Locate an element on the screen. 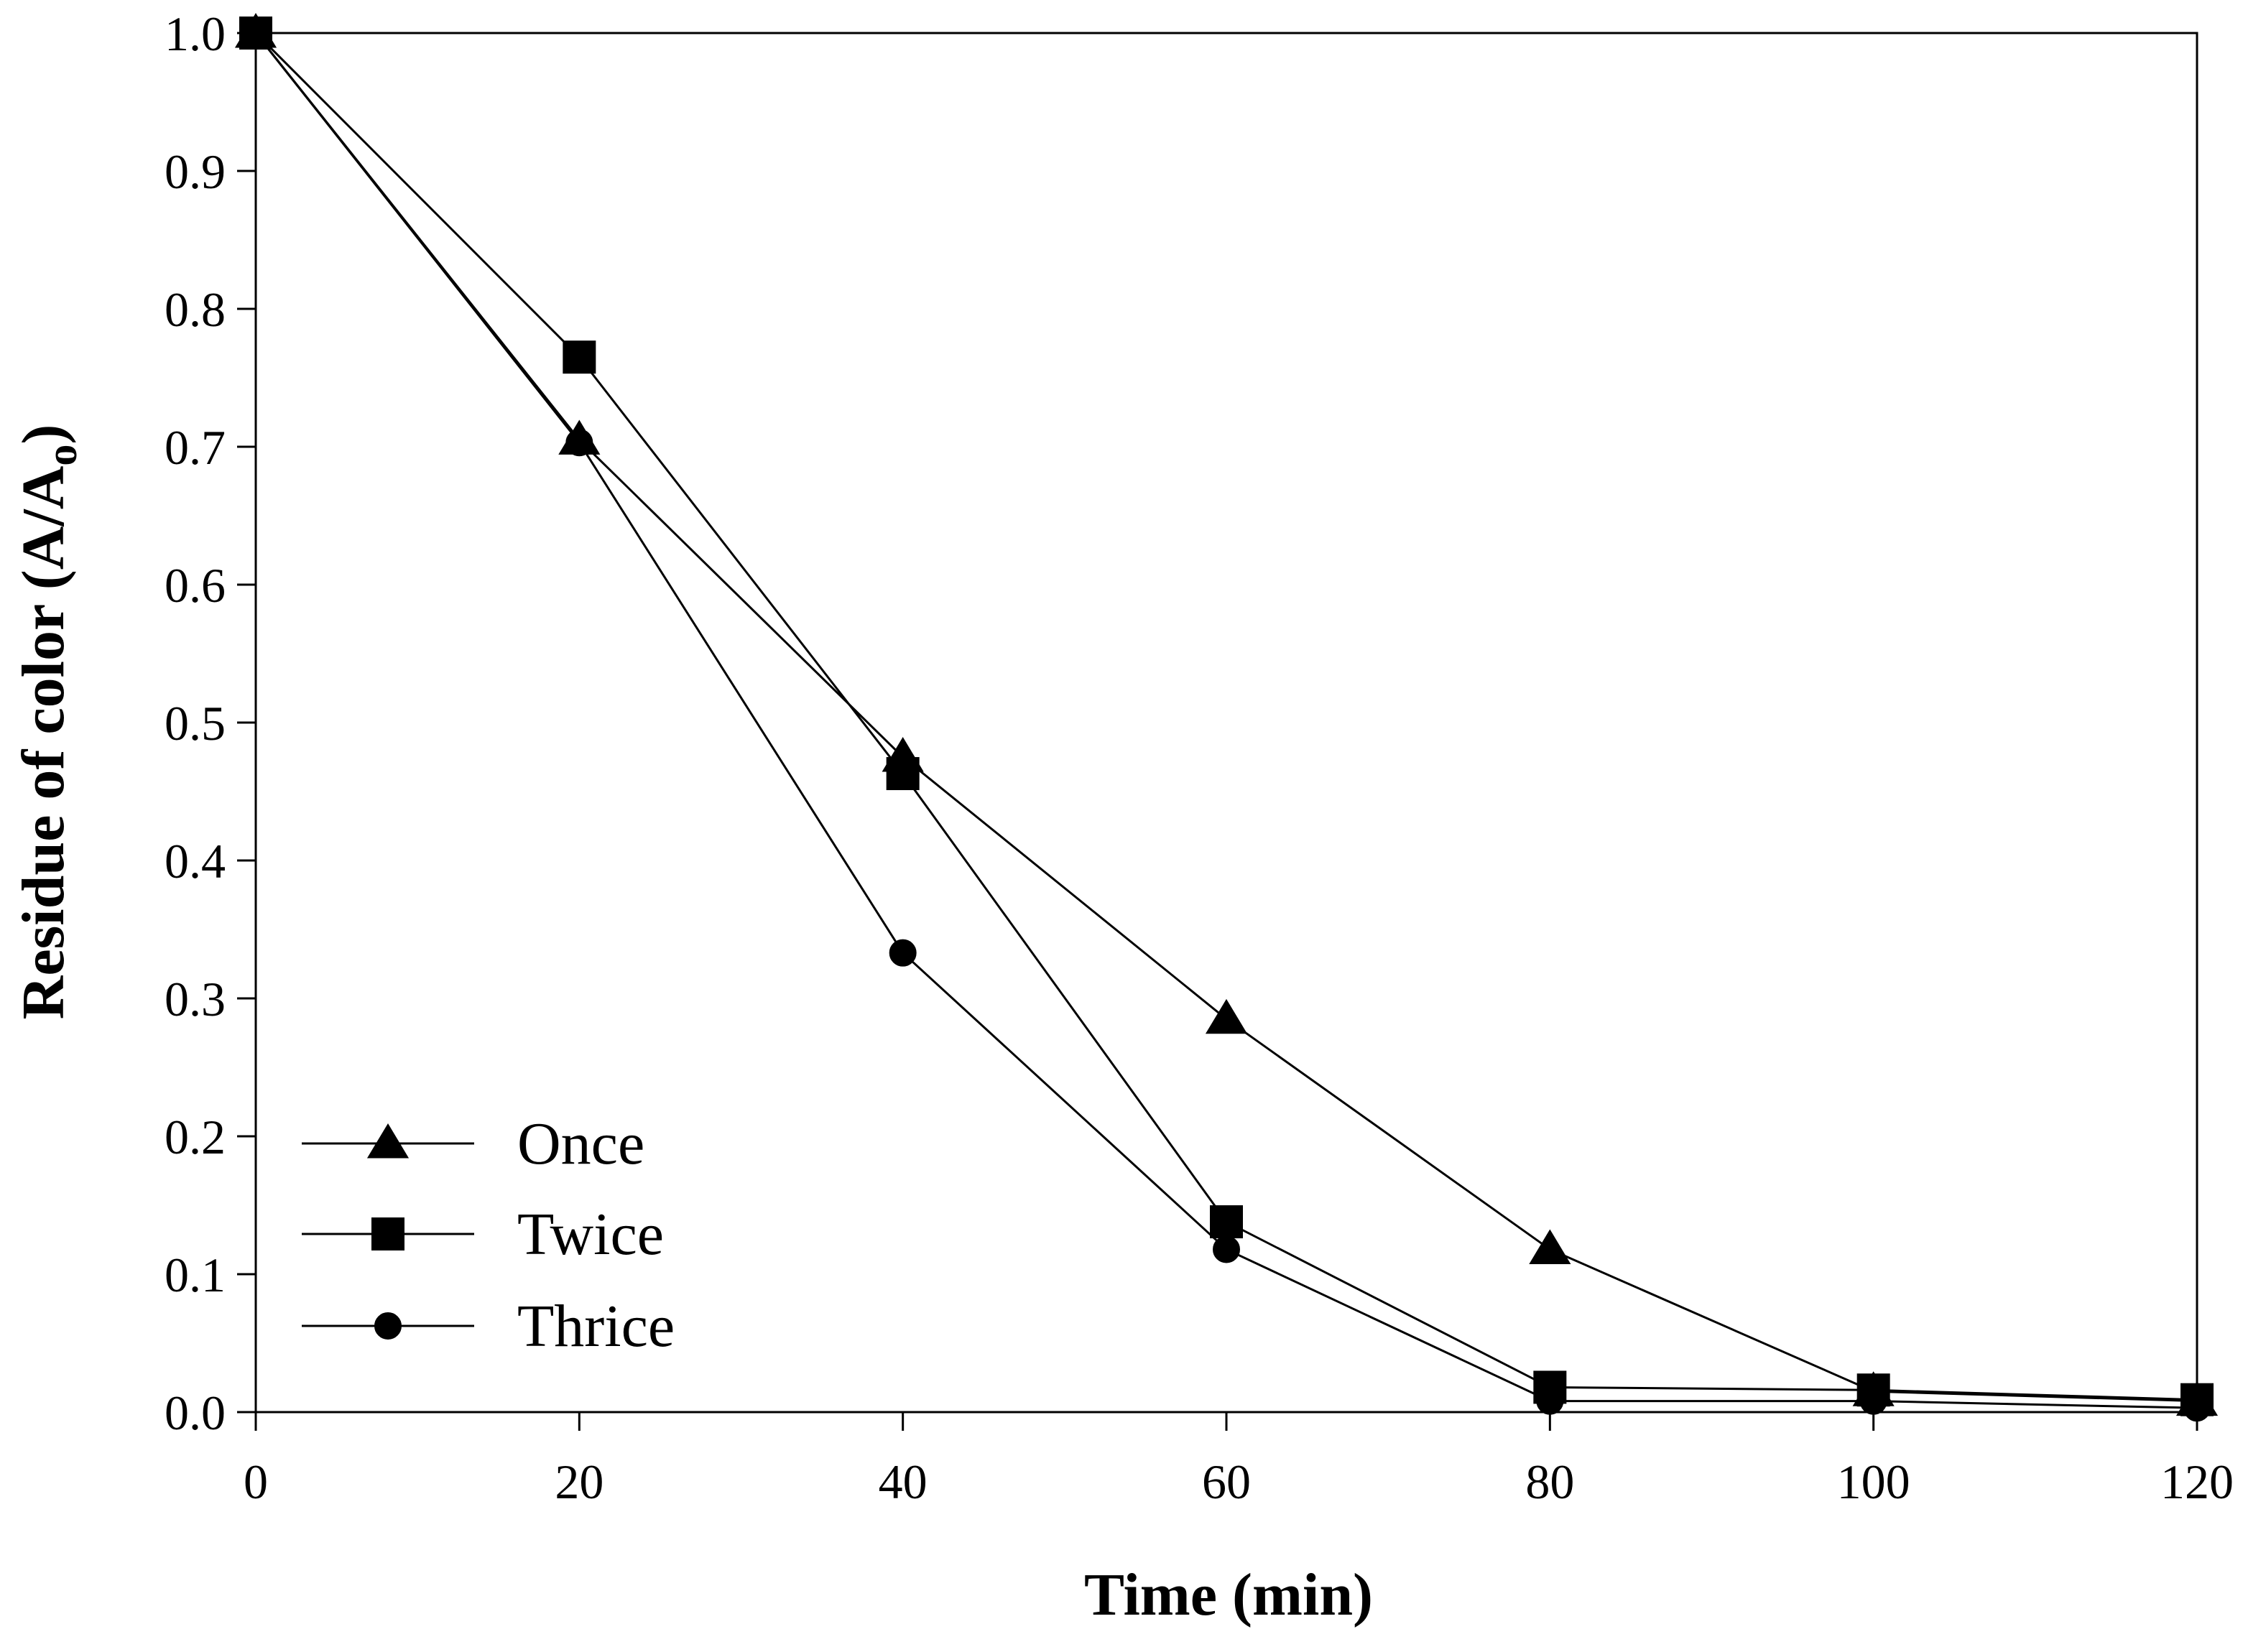 This screenshot has width=2243, height=1652. y-tick-label: 0.3 is located at coordinates (196, 999).